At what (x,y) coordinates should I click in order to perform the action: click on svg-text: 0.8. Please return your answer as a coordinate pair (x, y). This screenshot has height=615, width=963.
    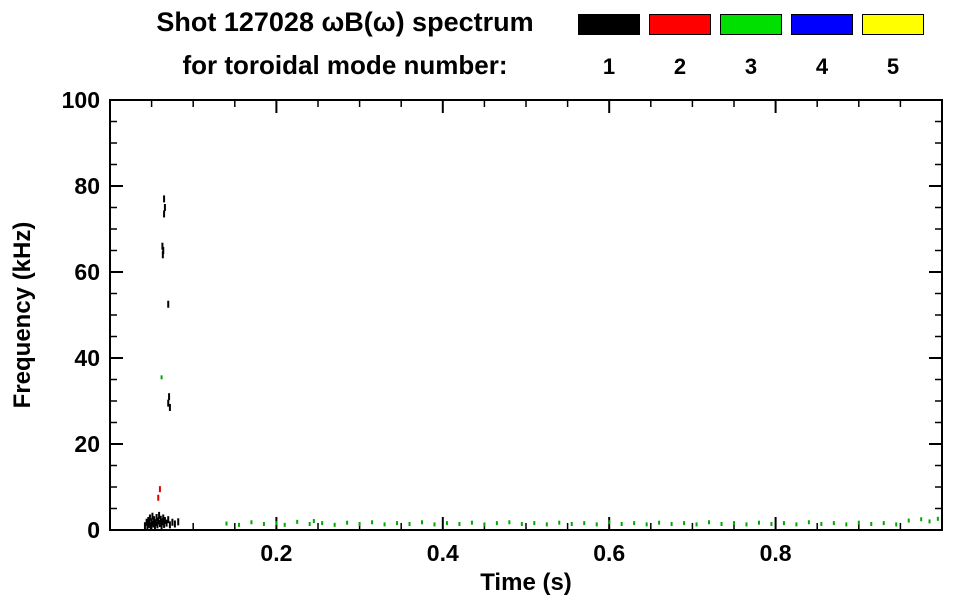
    Looking at the image, I should click on (776, 553).